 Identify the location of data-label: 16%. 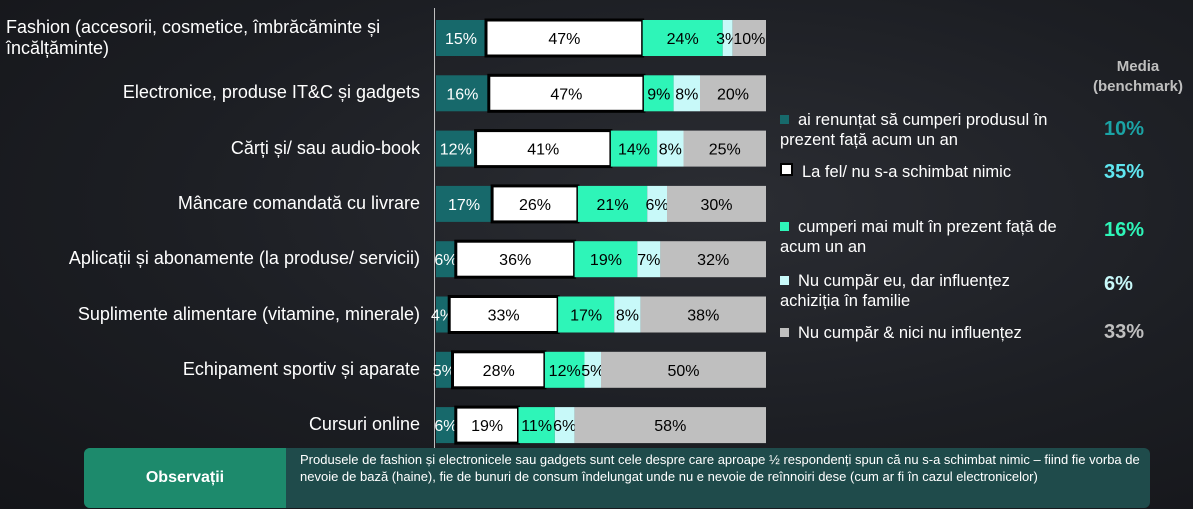
(462, 94).